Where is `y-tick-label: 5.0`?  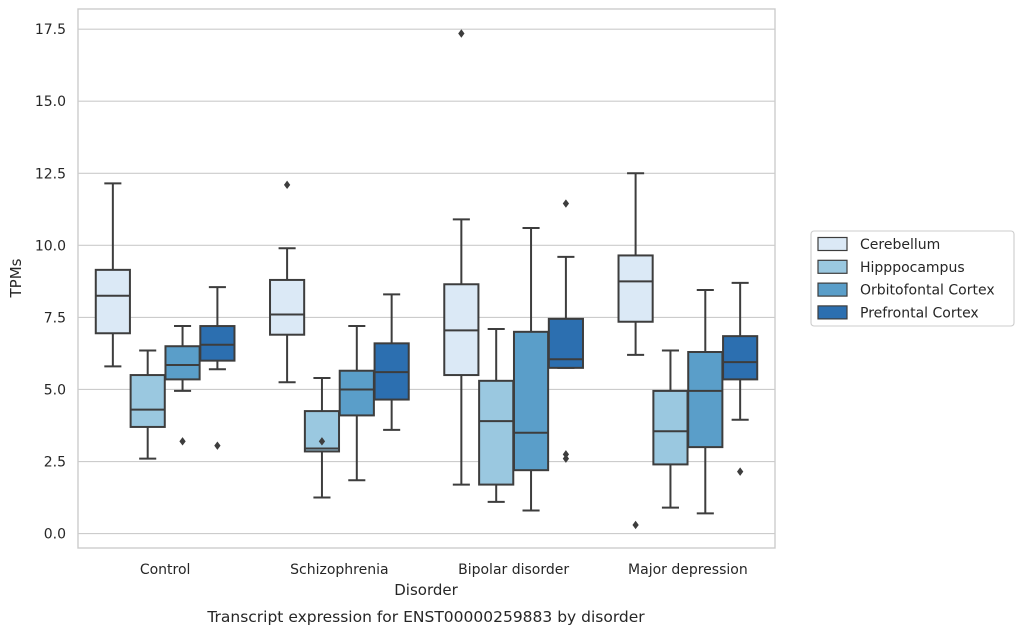
y-tick-label: 5.0 is located at coordinates (55, 390).